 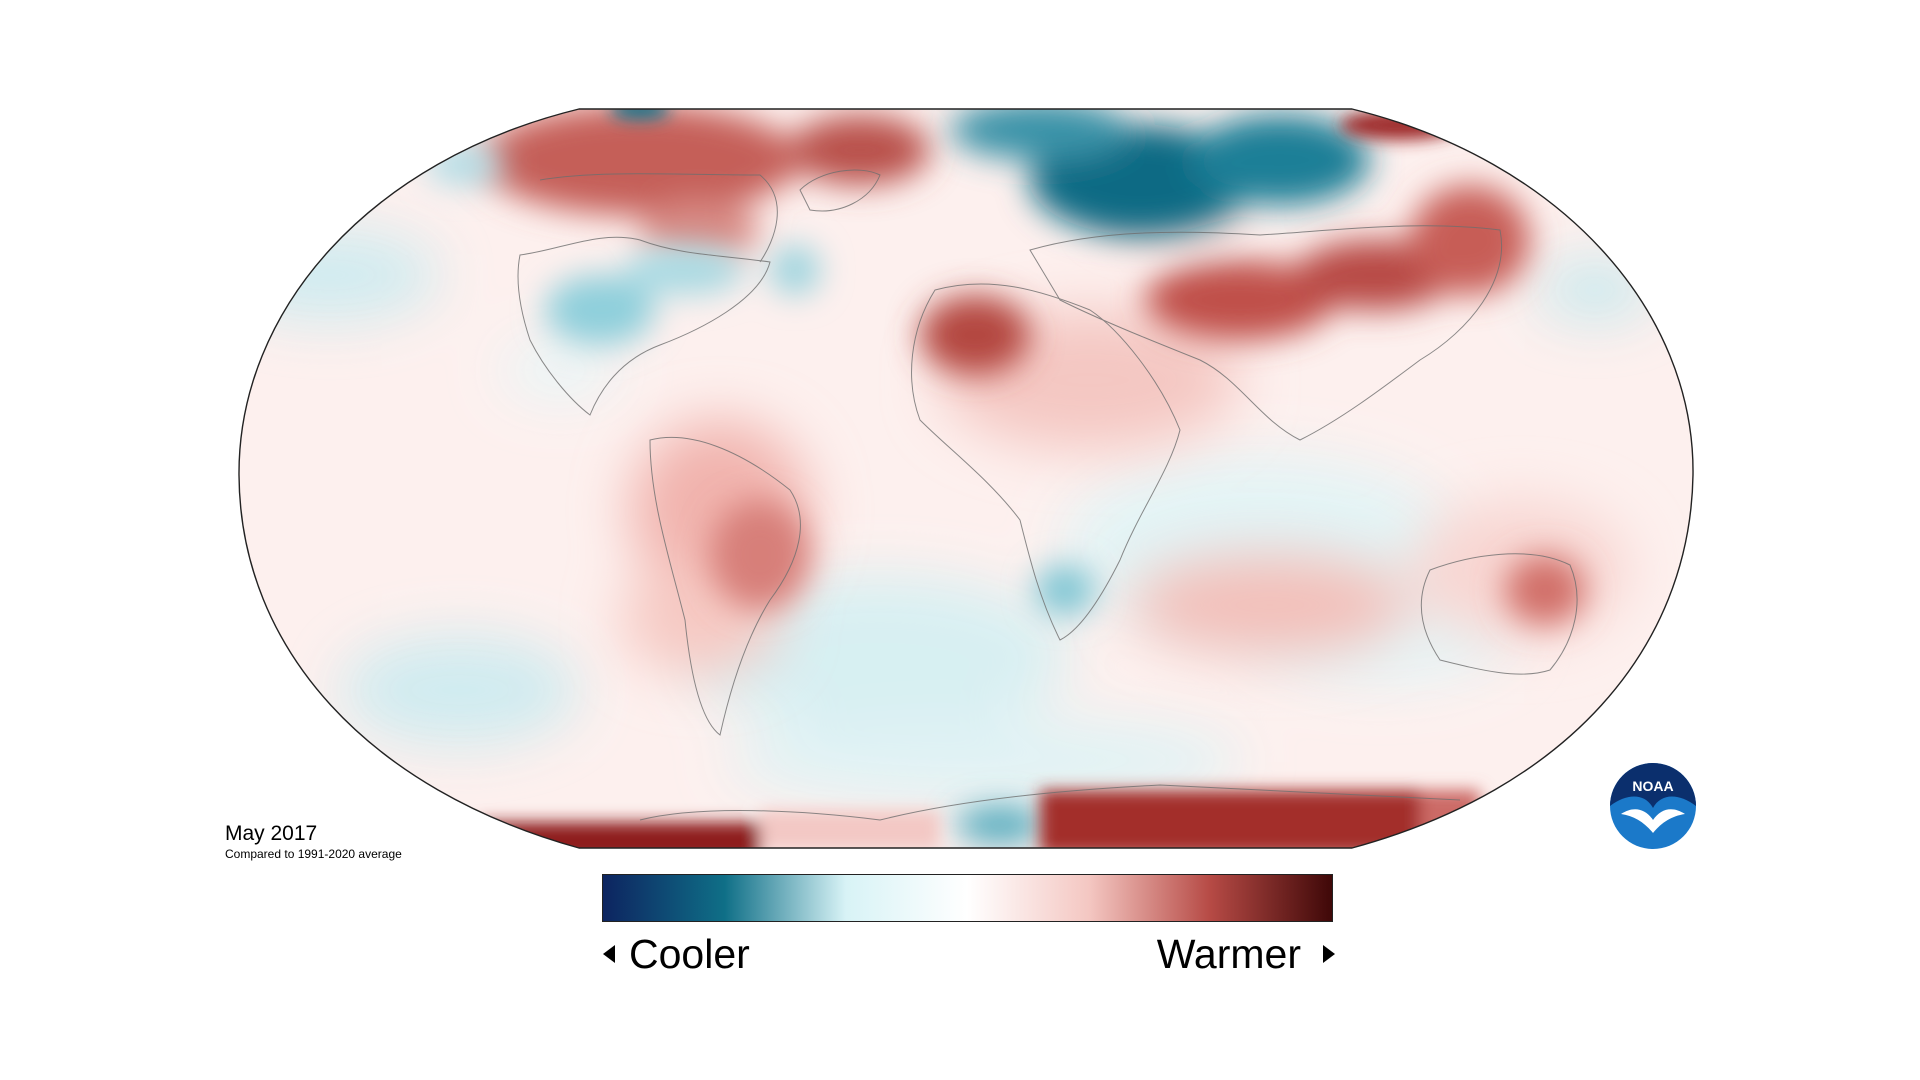 I want to click on cooler-legend: Cooler, so click(x=676, y=954).